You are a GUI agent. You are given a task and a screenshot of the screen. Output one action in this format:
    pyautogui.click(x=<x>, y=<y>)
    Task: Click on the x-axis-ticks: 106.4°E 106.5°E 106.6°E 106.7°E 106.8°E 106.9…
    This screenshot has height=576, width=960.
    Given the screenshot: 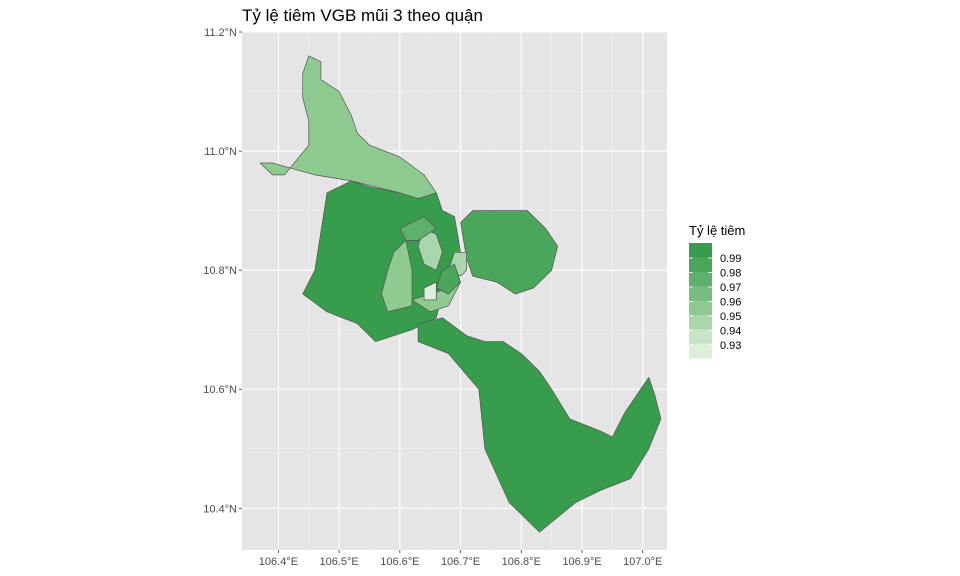 What is the action you would take?
    pyautogui.click(x=460, y=559)
    